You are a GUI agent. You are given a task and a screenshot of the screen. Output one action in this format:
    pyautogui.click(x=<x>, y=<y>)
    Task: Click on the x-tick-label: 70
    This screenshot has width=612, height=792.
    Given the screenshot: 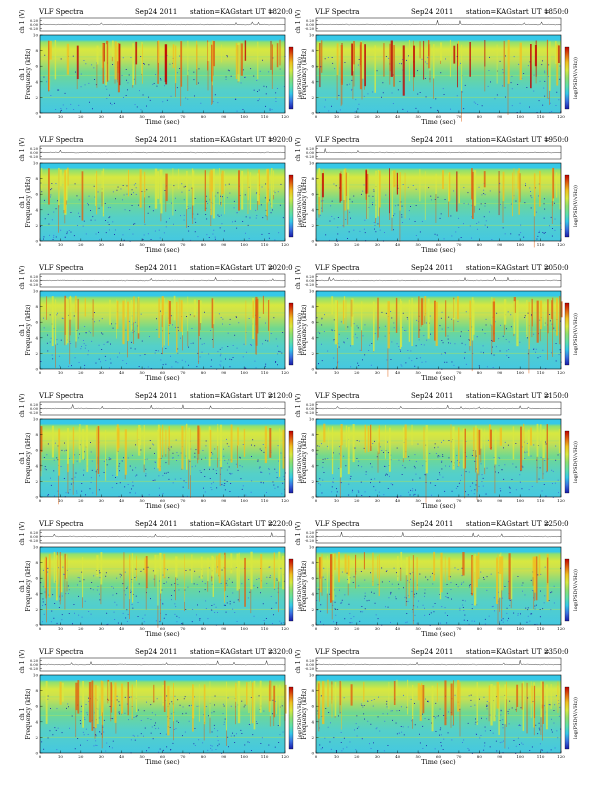 What is the action you would take?
    pyautogui.click(x=459, y=756)
    